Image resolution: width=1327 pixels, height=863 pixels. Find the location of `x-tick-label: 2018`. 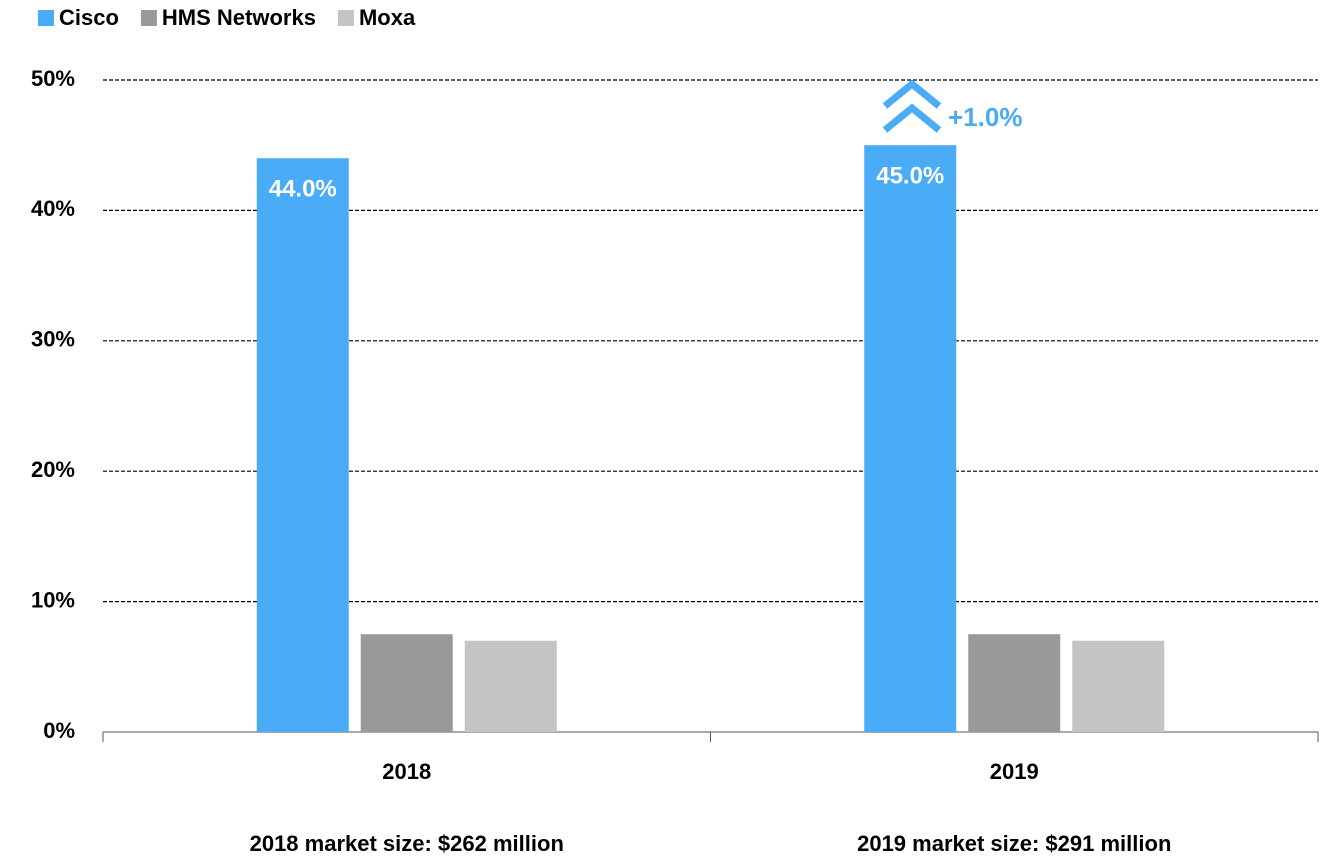

x-tick-label: 2018 is located at coordinates (406, 771).